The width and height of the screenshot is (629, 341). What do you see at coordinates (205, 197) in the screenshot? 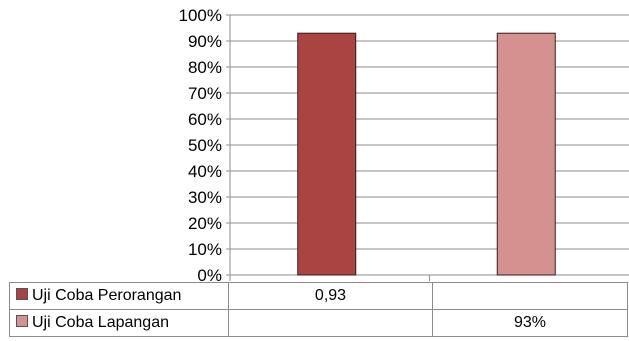
I see `y-tick-label: 30%` at bounding box center [205, 197].